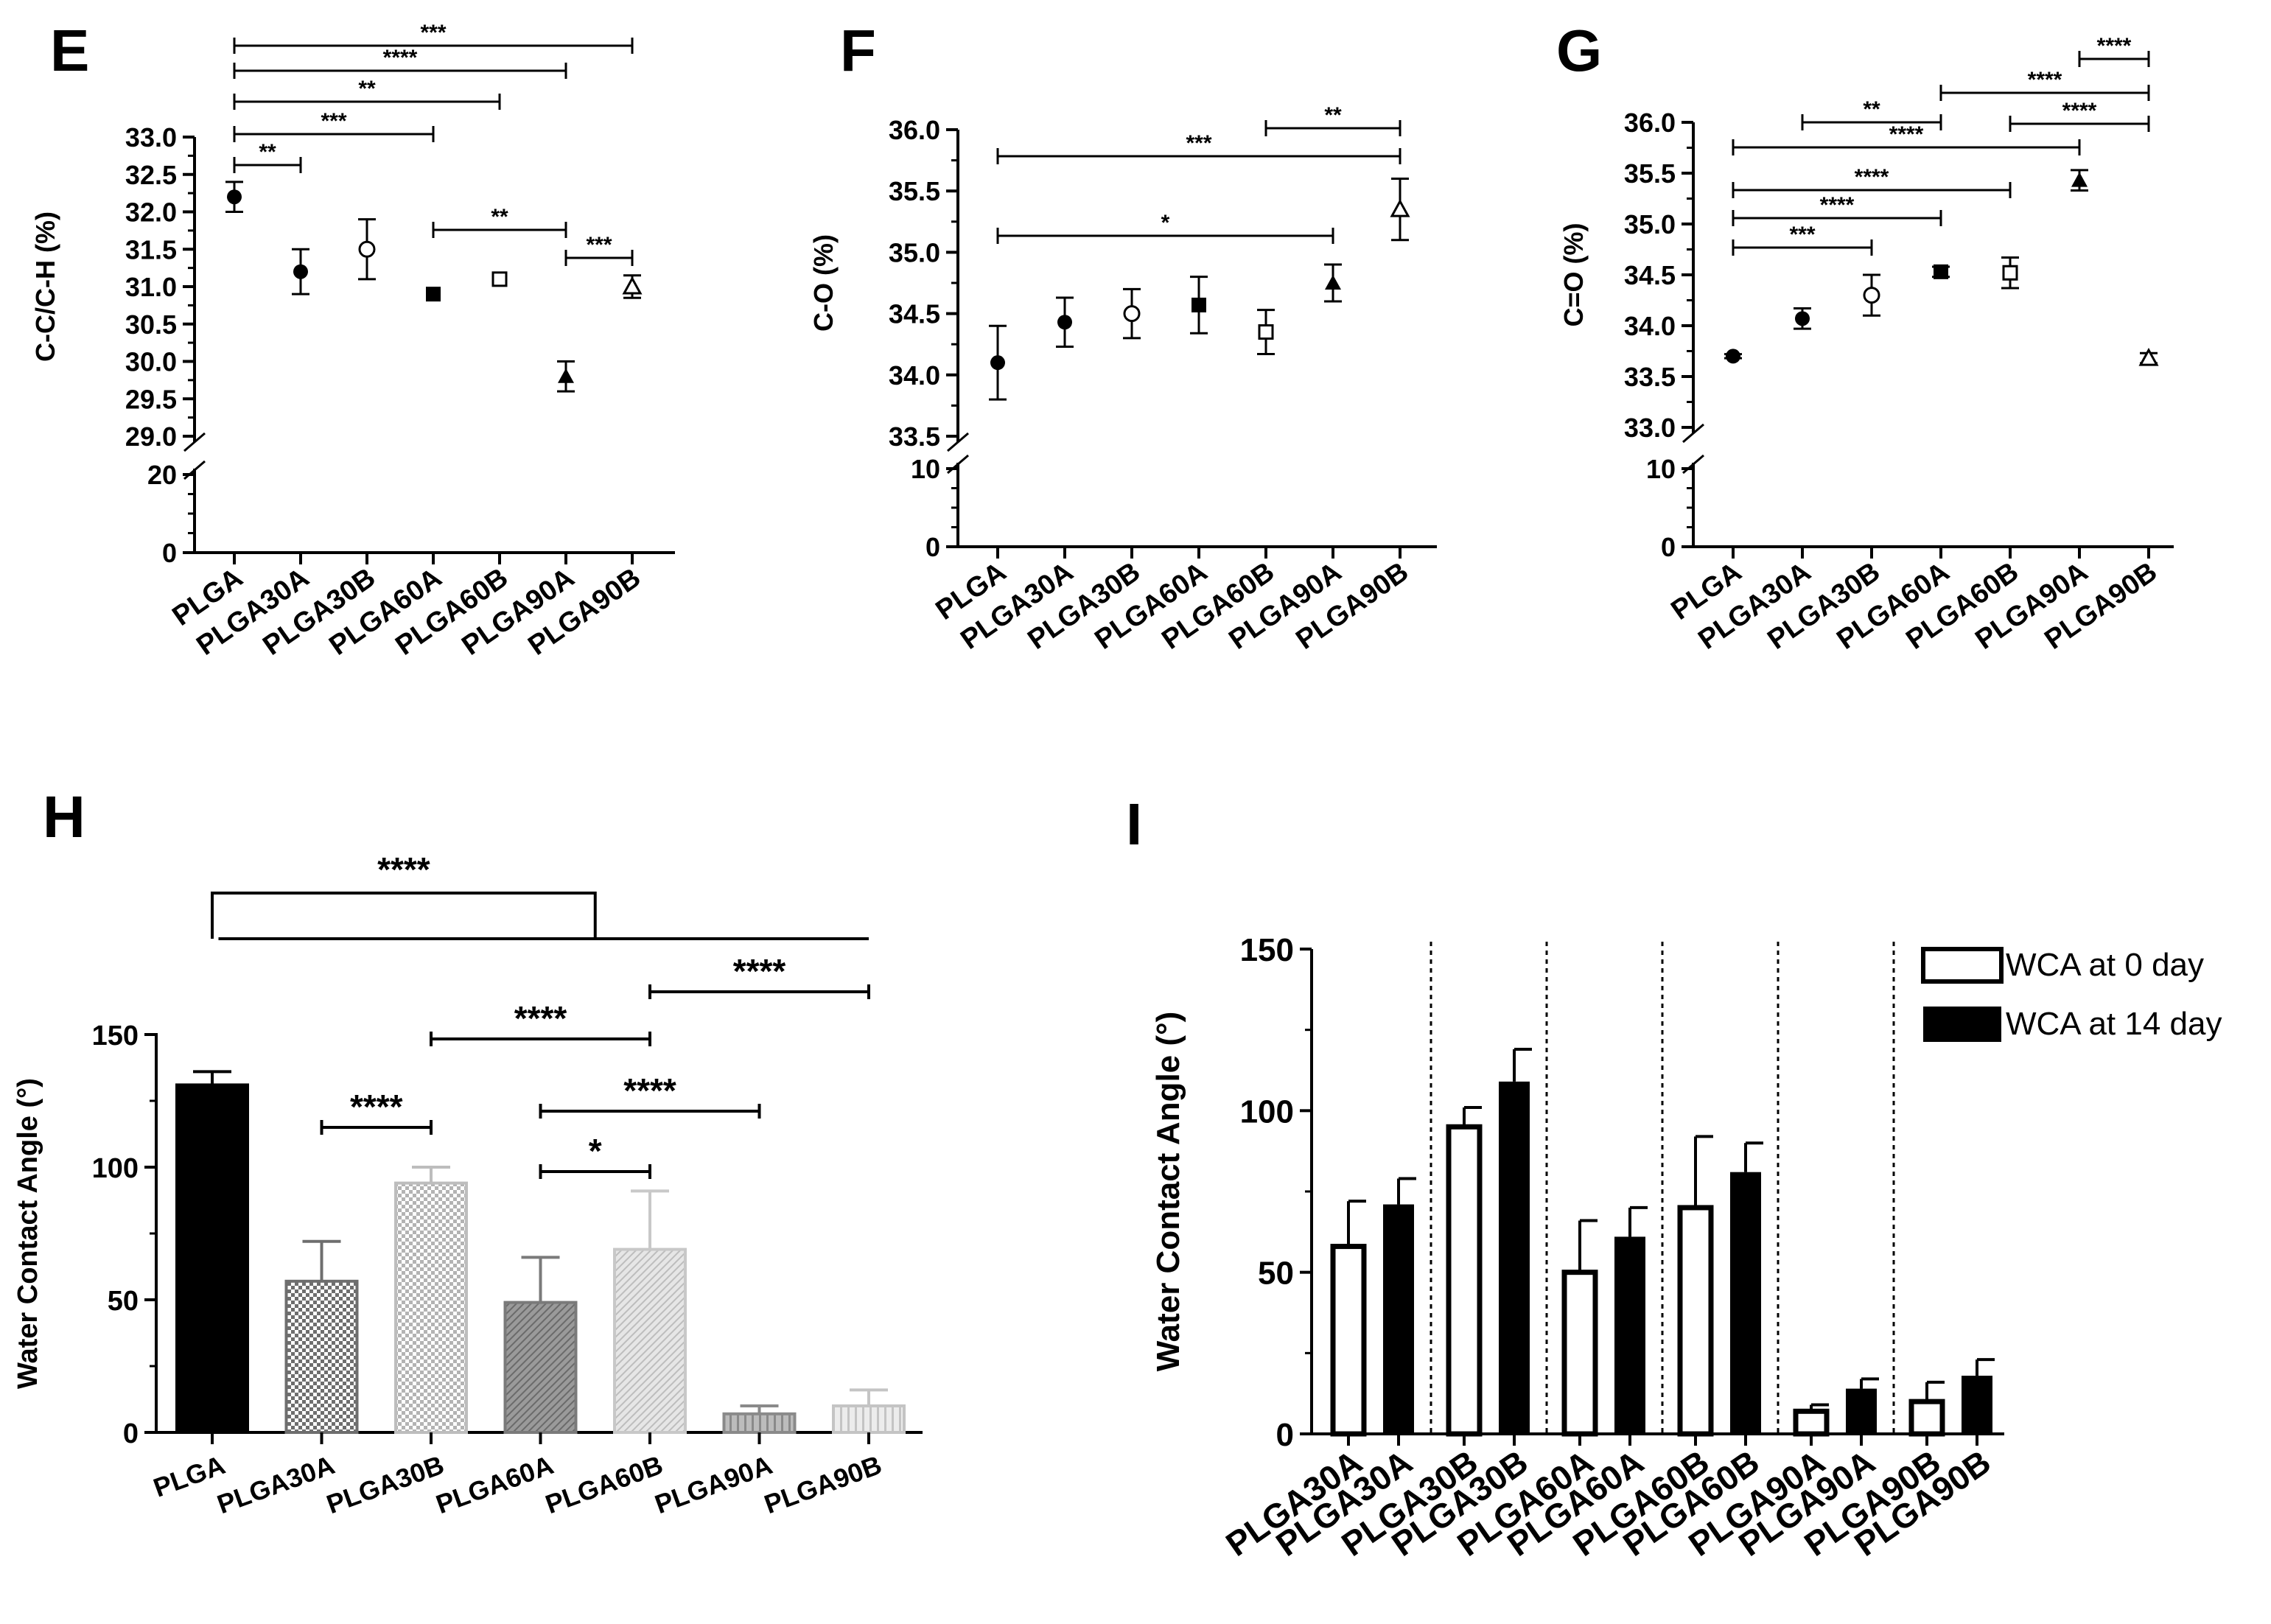 The width and height of the screenshot is (2271, 1624). I want to click on x-tick-label: PLGA30B, so click(385, 1484).